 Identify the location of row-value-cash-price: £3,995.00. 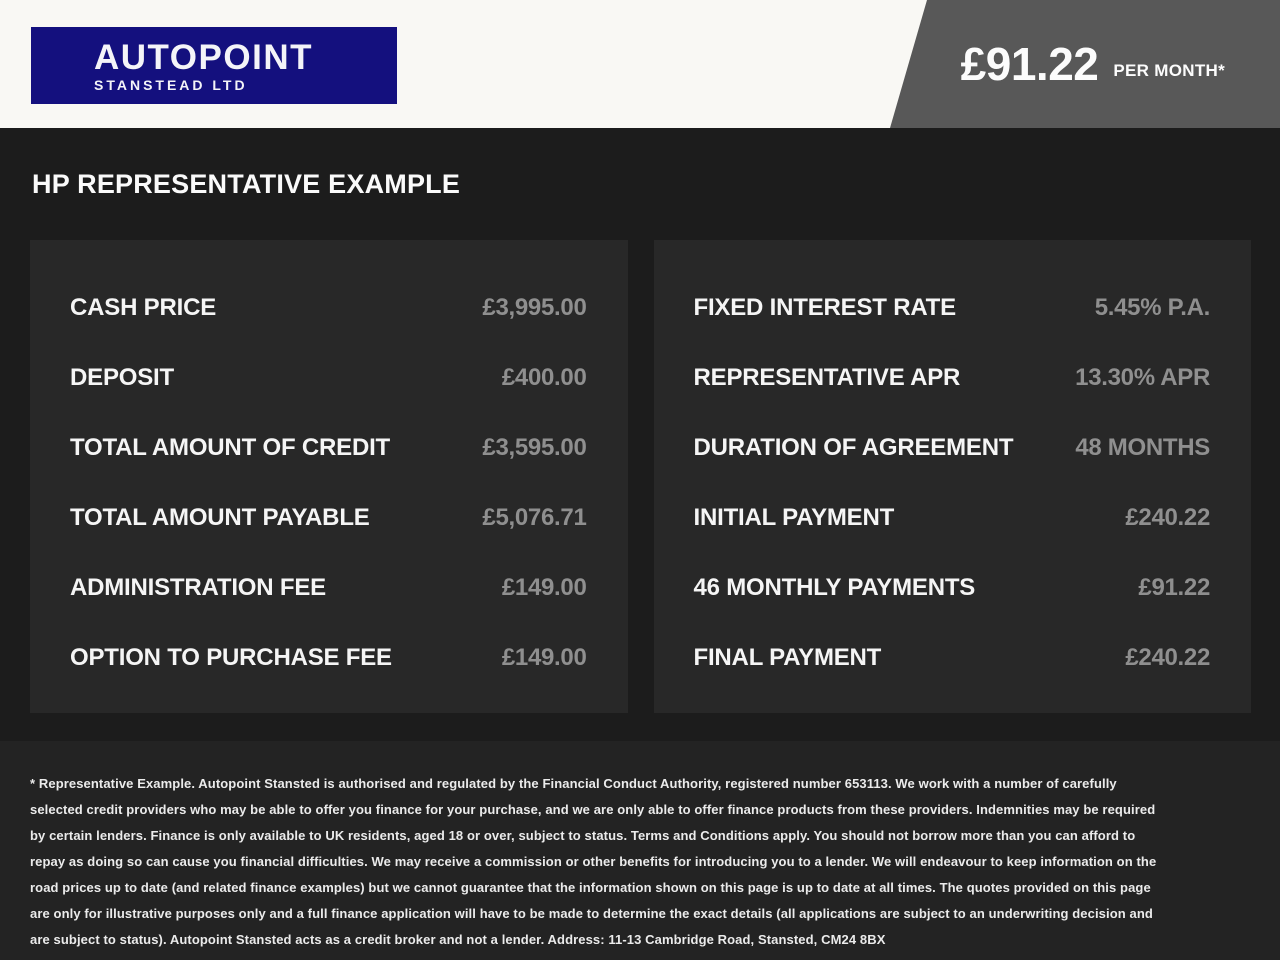
(534, 307).